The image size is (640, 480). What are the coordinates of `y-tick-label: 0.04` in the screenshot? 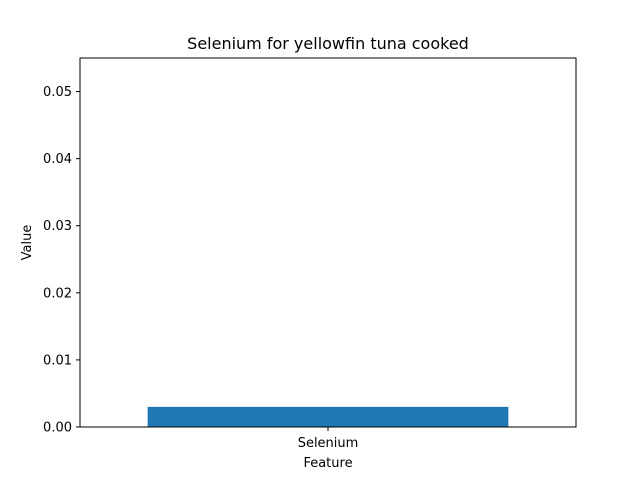 It's located at (57, 159).